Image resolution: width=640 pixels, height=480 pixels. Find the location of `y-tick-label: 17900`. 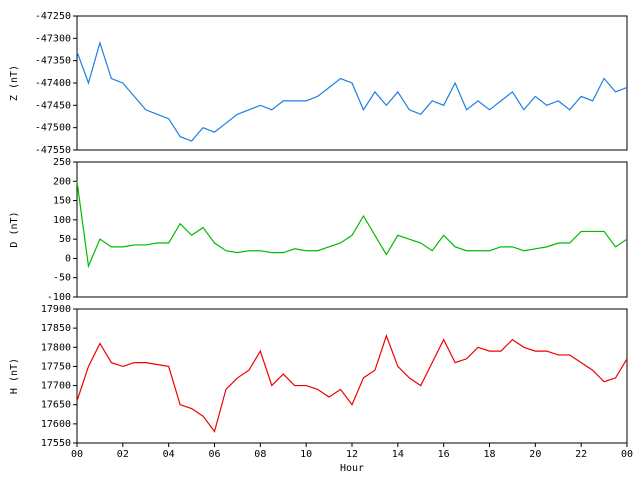

y-tick-label: 17900 is located at coordinates (56, 309).